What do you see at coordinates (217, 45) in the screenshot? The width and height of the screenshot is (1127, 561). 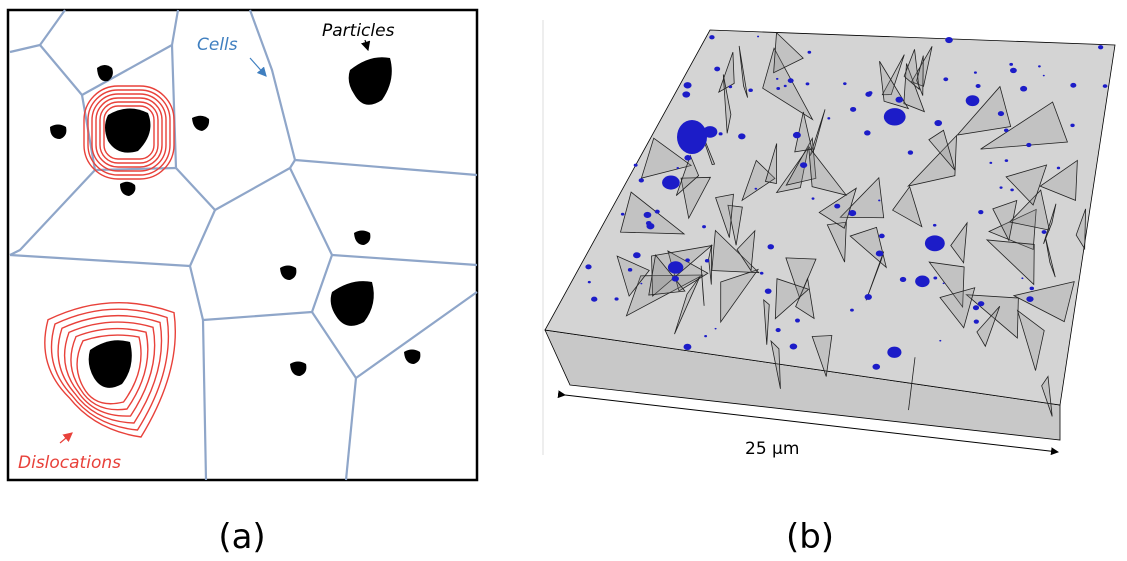 I see `cells-label: Cells` at bounding box center [217, 45].